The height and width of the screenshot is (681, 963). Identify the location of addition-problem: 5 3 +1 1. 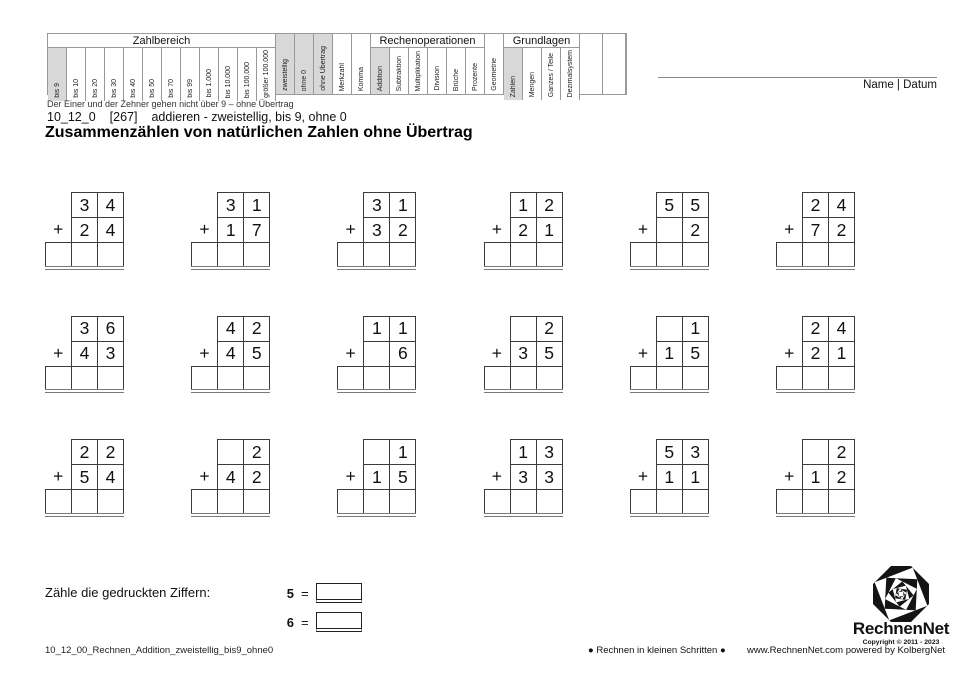
(669, 478).